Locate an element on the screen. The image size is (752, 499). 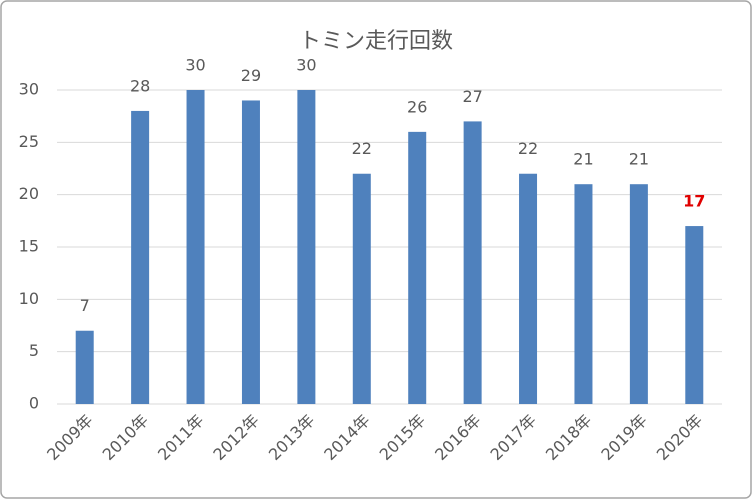
data-label: 28 is located at coordinates (140, 85).